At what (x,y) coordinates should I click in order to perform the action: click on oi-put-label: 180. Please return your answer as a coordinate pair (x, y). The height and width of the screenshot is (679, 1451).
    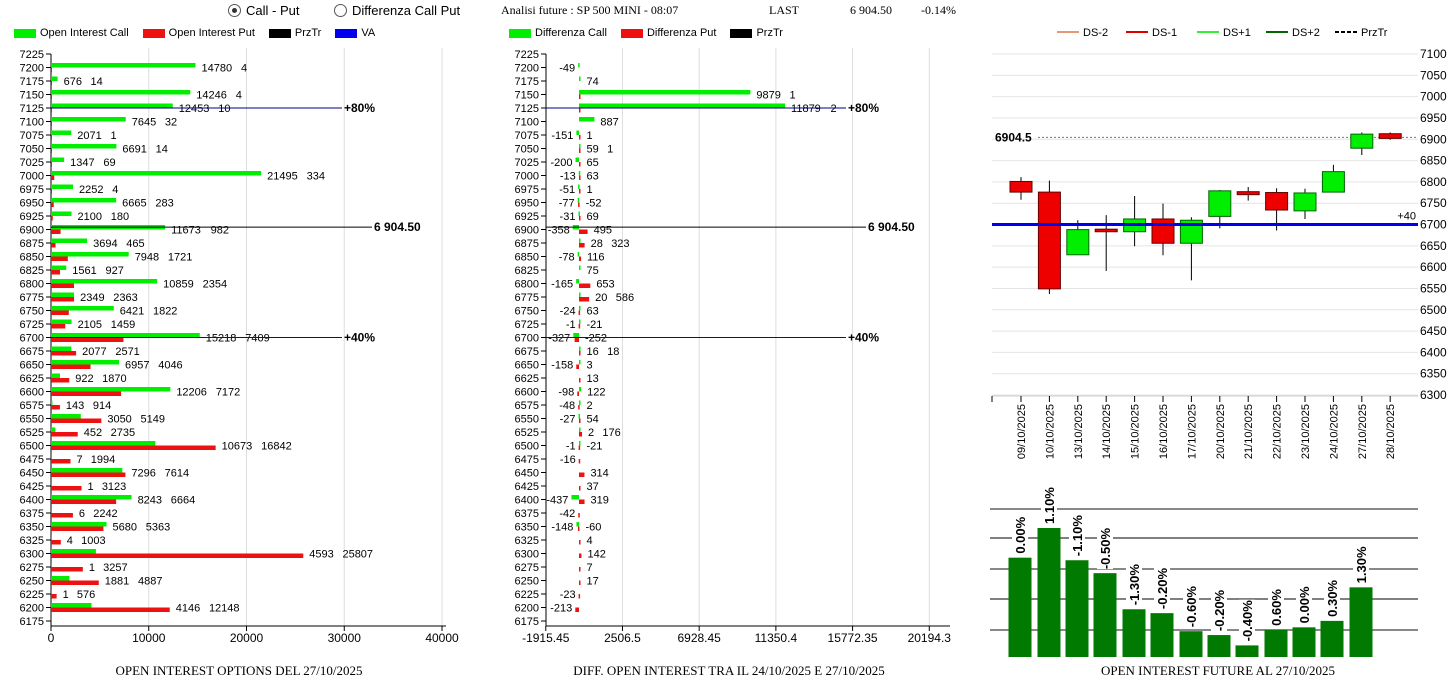
    Looking at the image, I should click on (120, 217).